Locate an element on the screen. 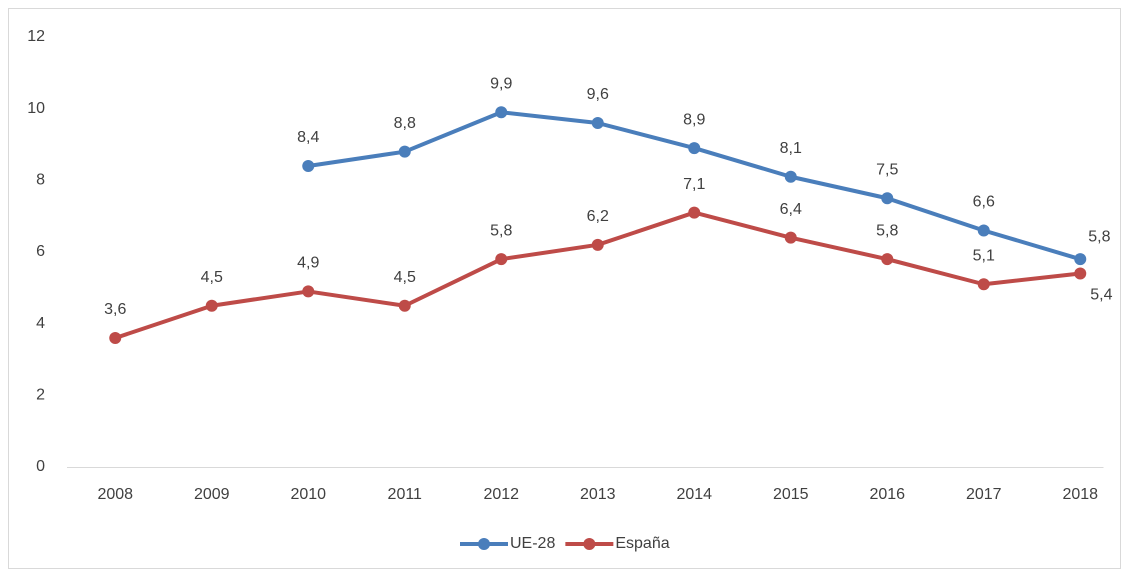  data-label: 8,9 is located at coordinates (694, 119).